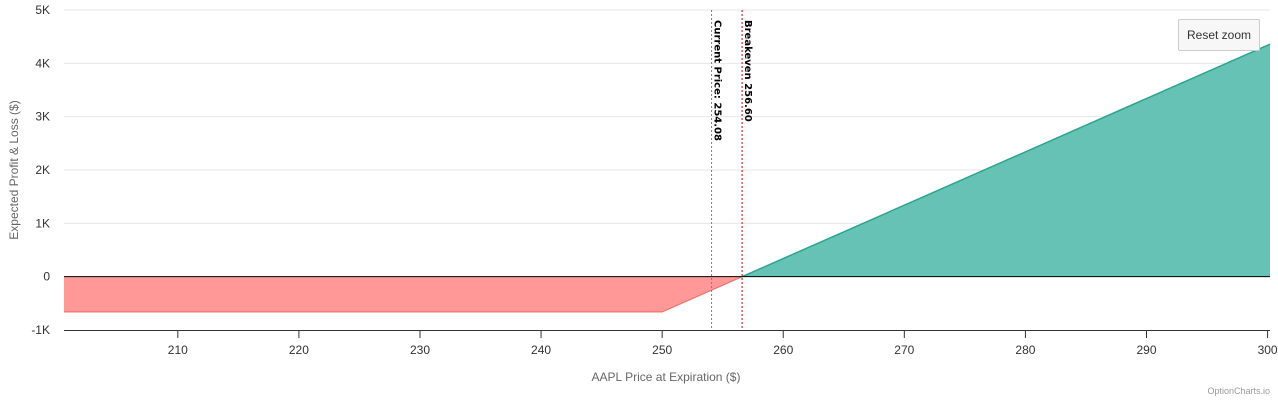 This screenshot has height=401, width=1278. I want to click on x-tick-label: 280, so click(1025, 350).